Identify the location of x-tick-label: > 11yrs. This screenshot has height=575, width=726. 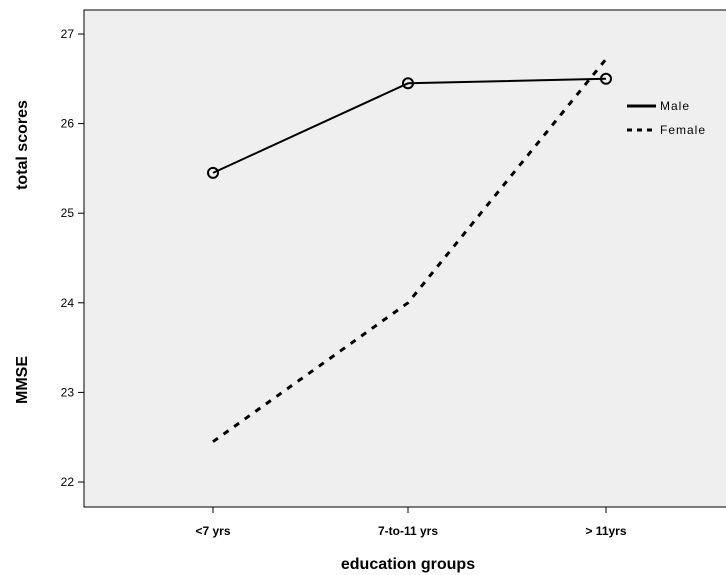
(605, 531).